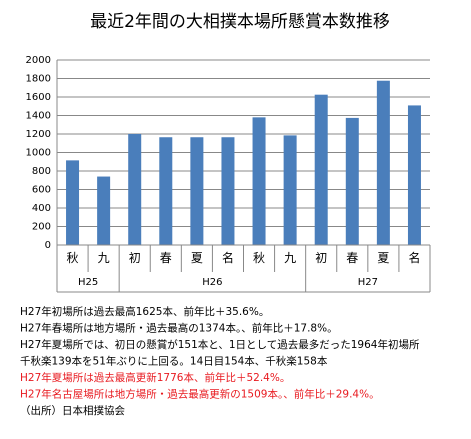 This screenshot has height=439, width=471. Describe the element at coordinates (88, 282) in the screenshot. I see `group-label: H25` at that location.